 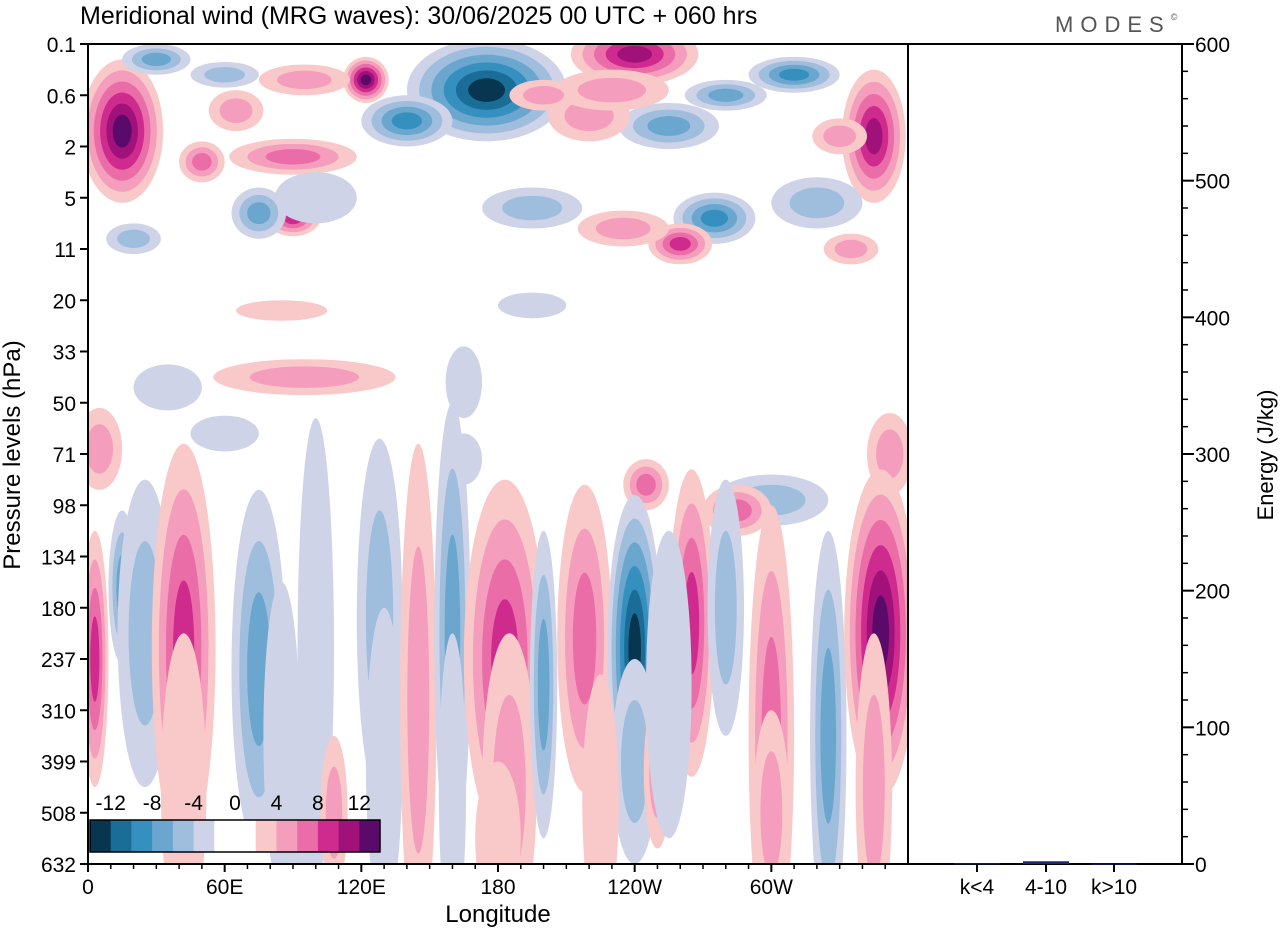 What do you see at coordinates (58, 814) in the screenshot?
I see `pressure-tick-label: 508` at bounding box center [58, 814].